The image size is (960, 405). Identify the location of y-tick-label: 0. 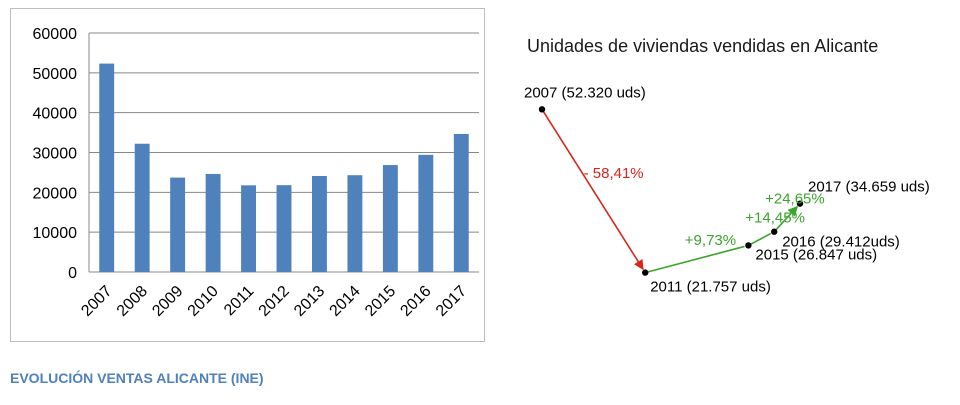
(72, 273).